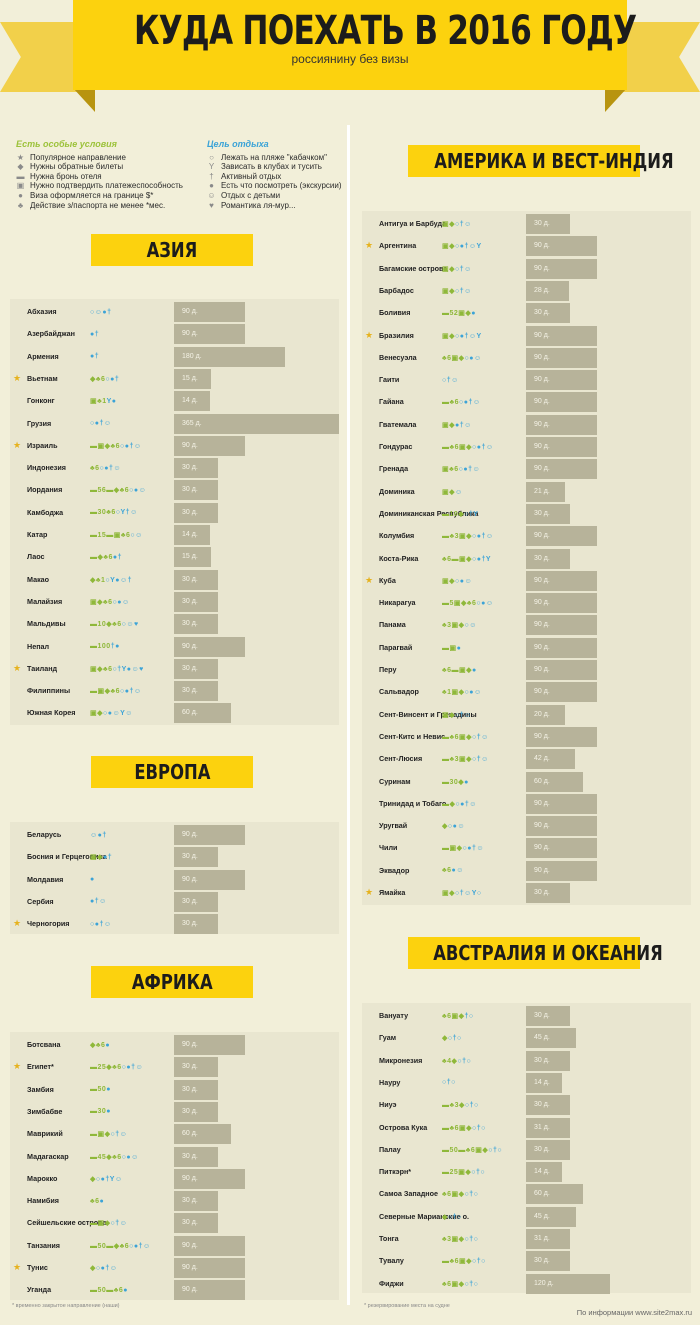  I want to click on country-name: Тунис, so click(37, 1267).